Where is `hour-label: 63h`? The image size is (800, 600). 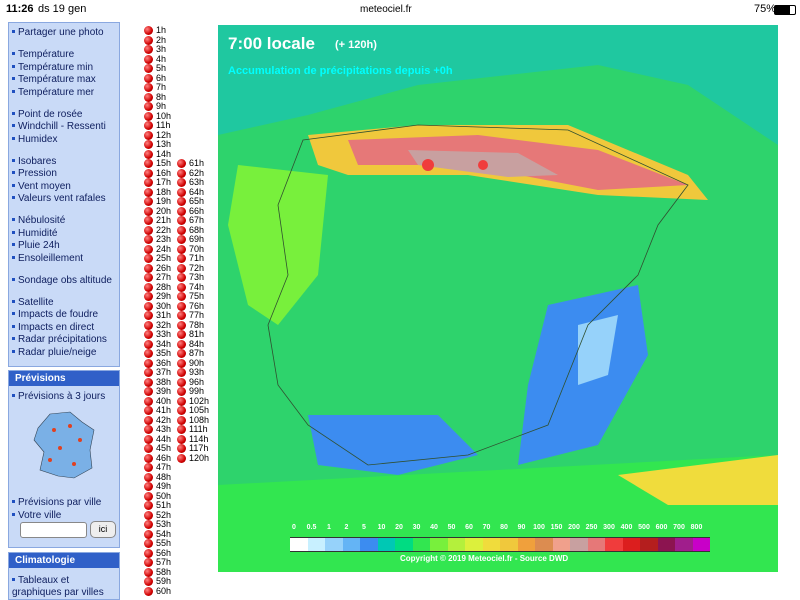
hour-label: 63h is located at coordinates (197, 182).